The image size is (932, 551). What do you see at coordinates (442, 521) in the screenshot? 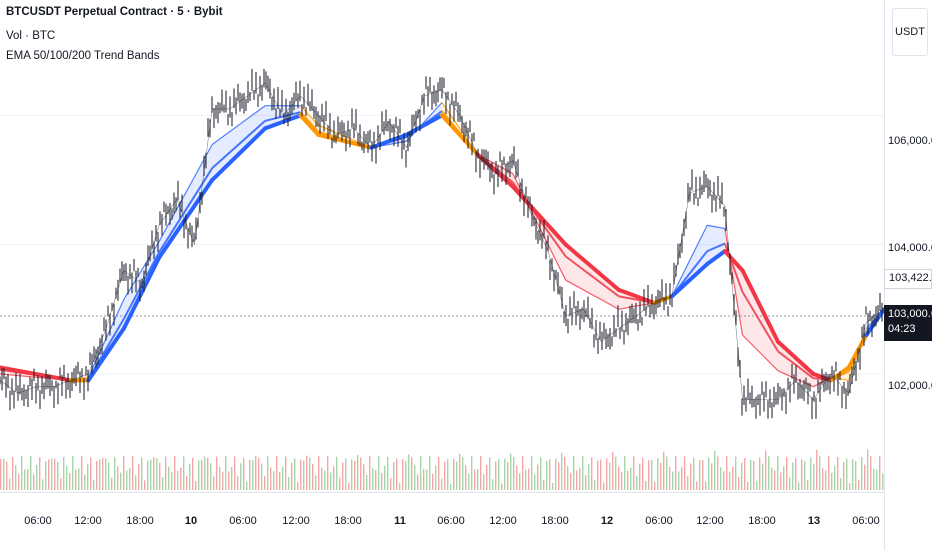
I see `time-axis` at bounding box center [442, 521].